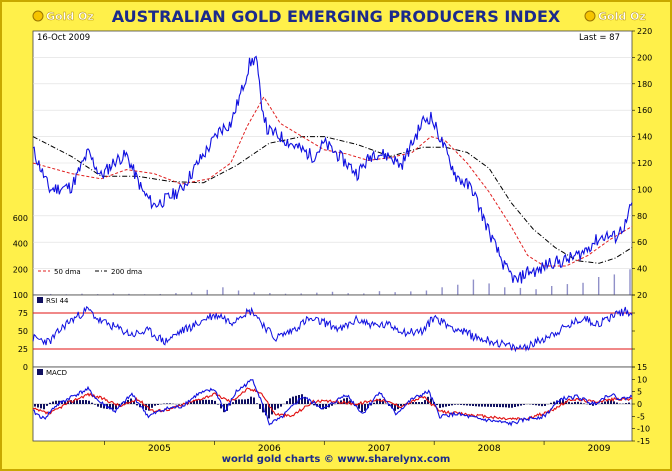  I want to click on macd-tick-label: 10, so click(642, 379).